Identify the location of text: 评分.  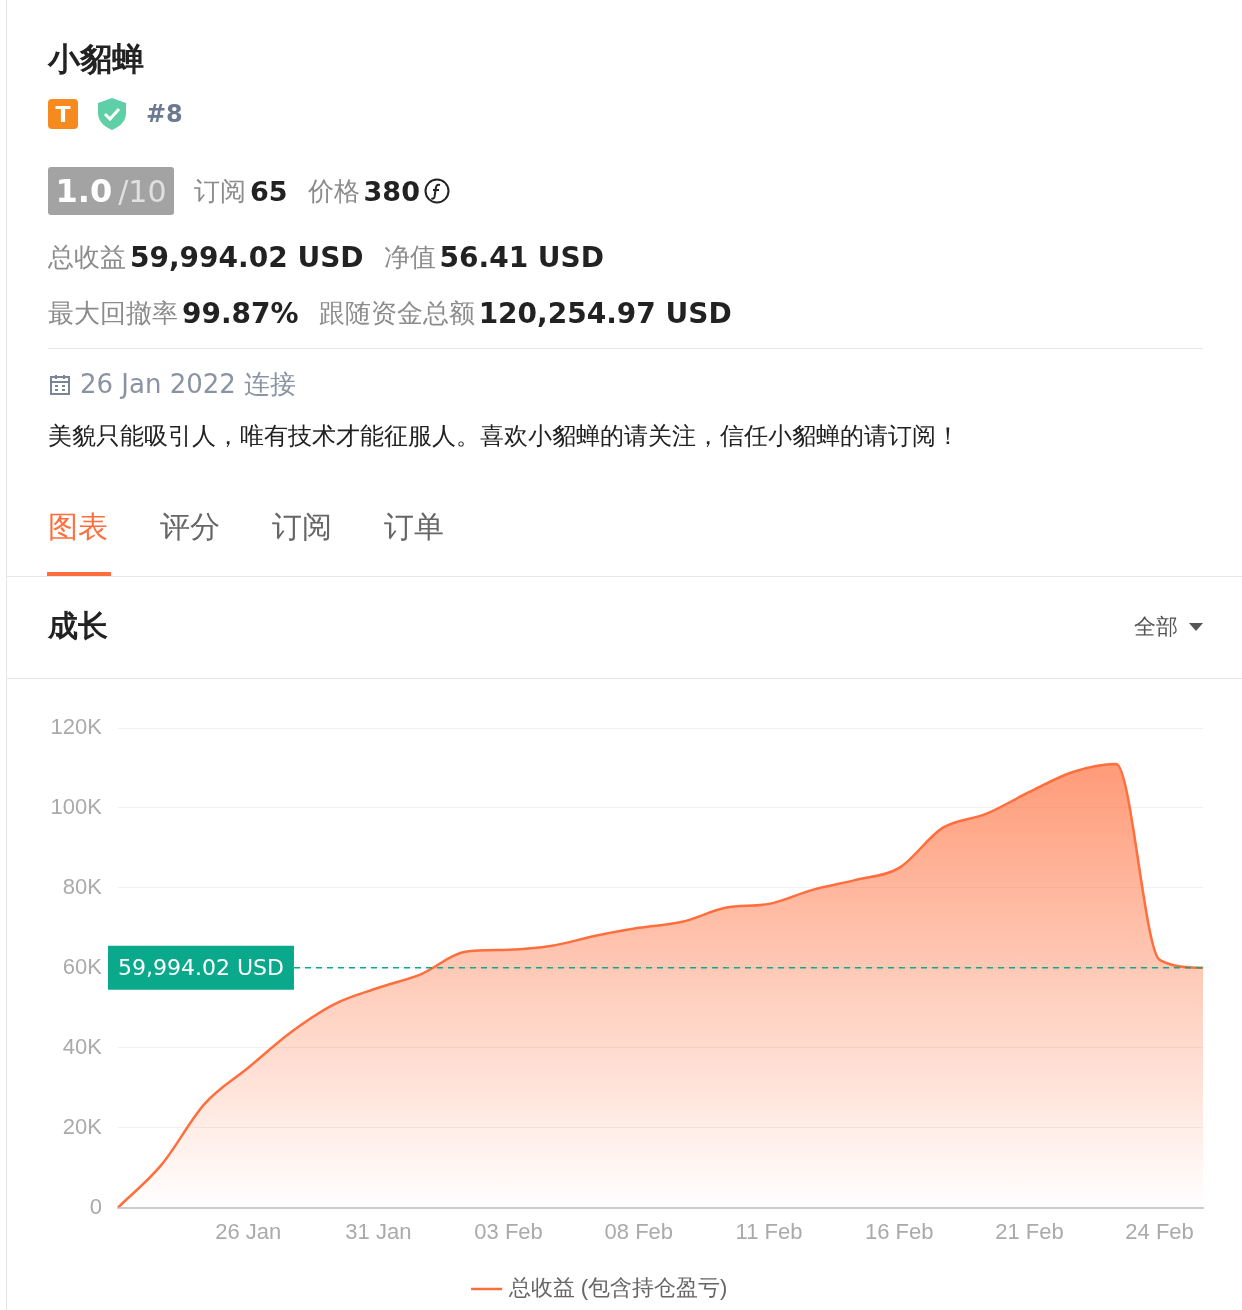
(190, 527).